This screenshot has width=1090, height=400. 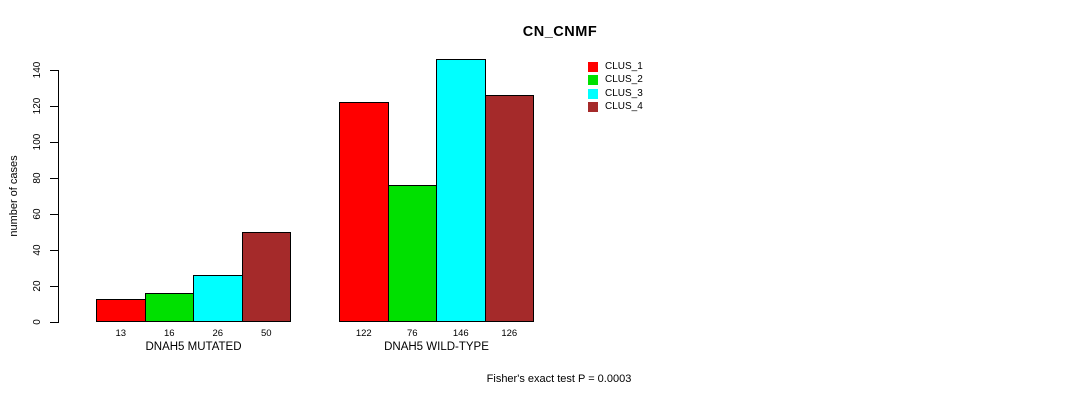 What do you see at coordinates (266, 333) in the screenshot?
I see `bar-value-label: 50` at bounding box center [266, 333].